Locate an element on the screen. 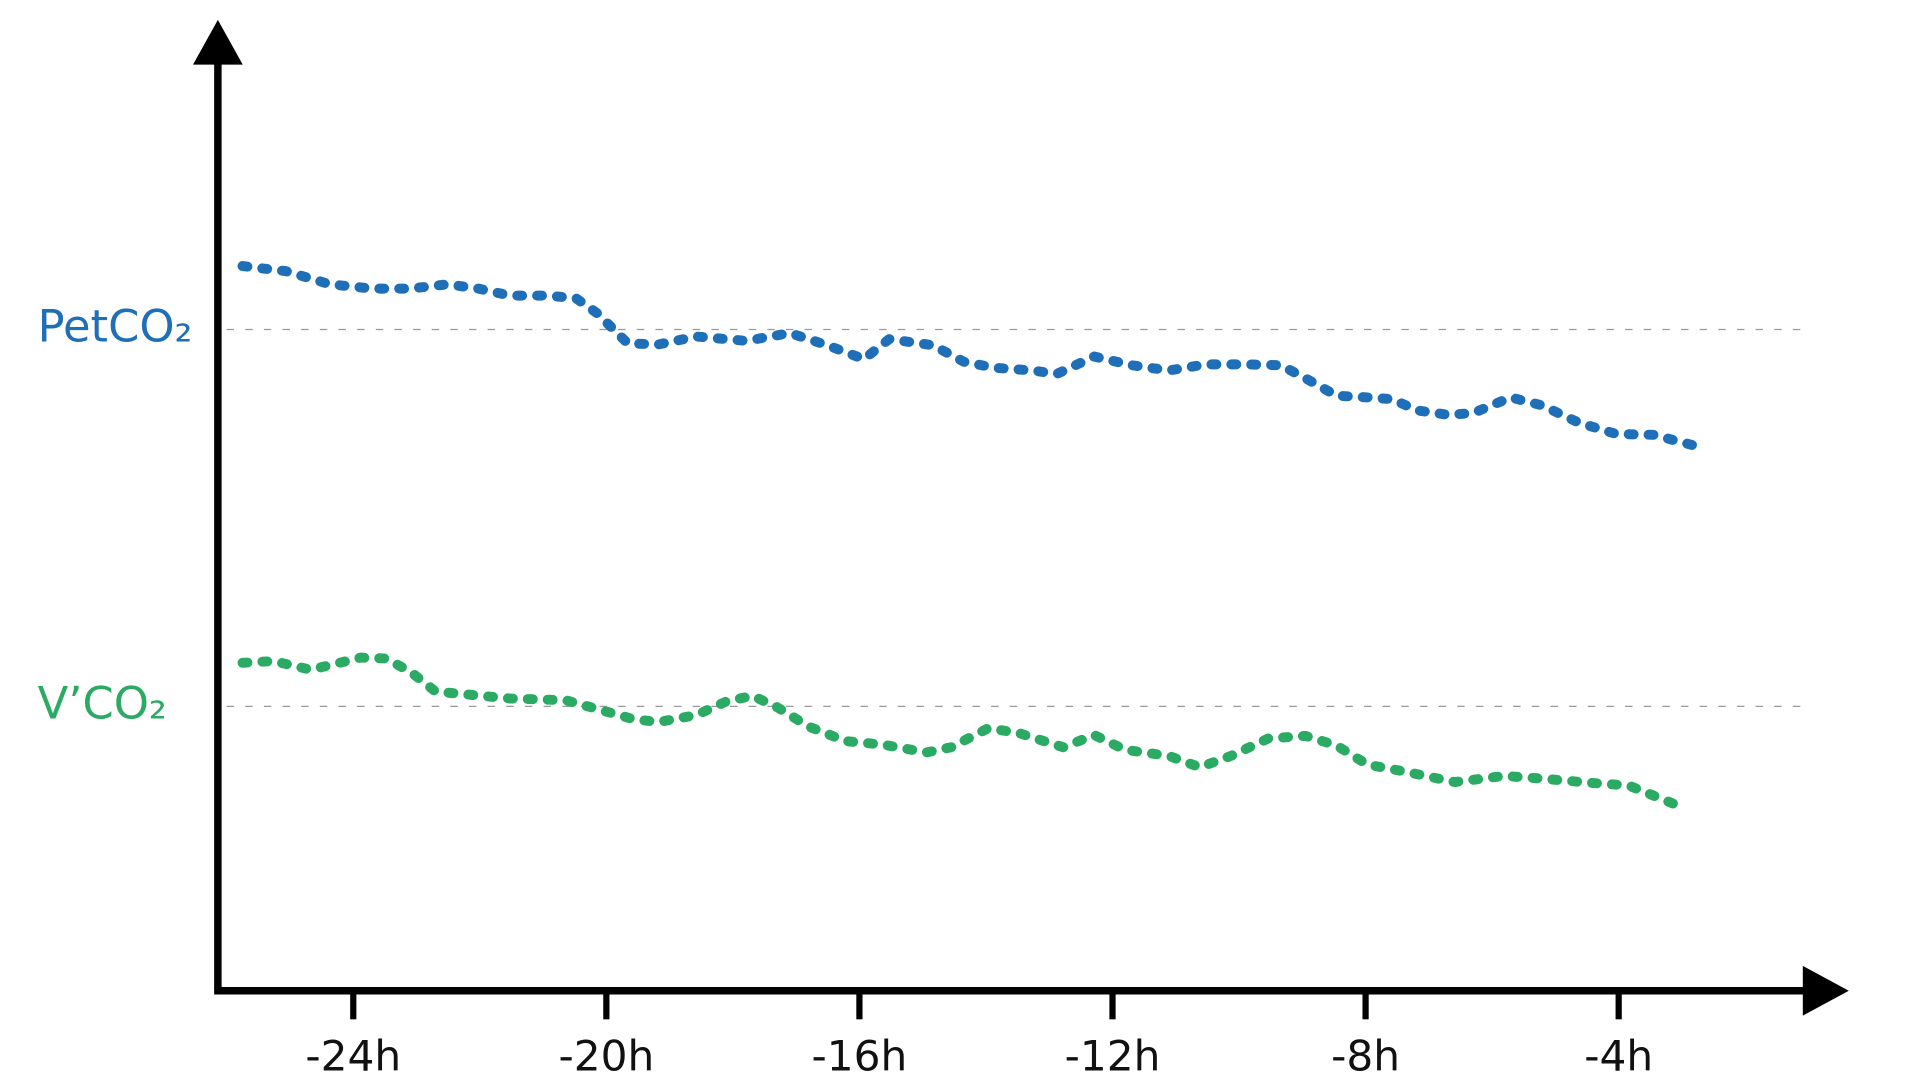 The image size is (1920, 1079). series-label: V’CO₂ is located at coordinates (102, 702).